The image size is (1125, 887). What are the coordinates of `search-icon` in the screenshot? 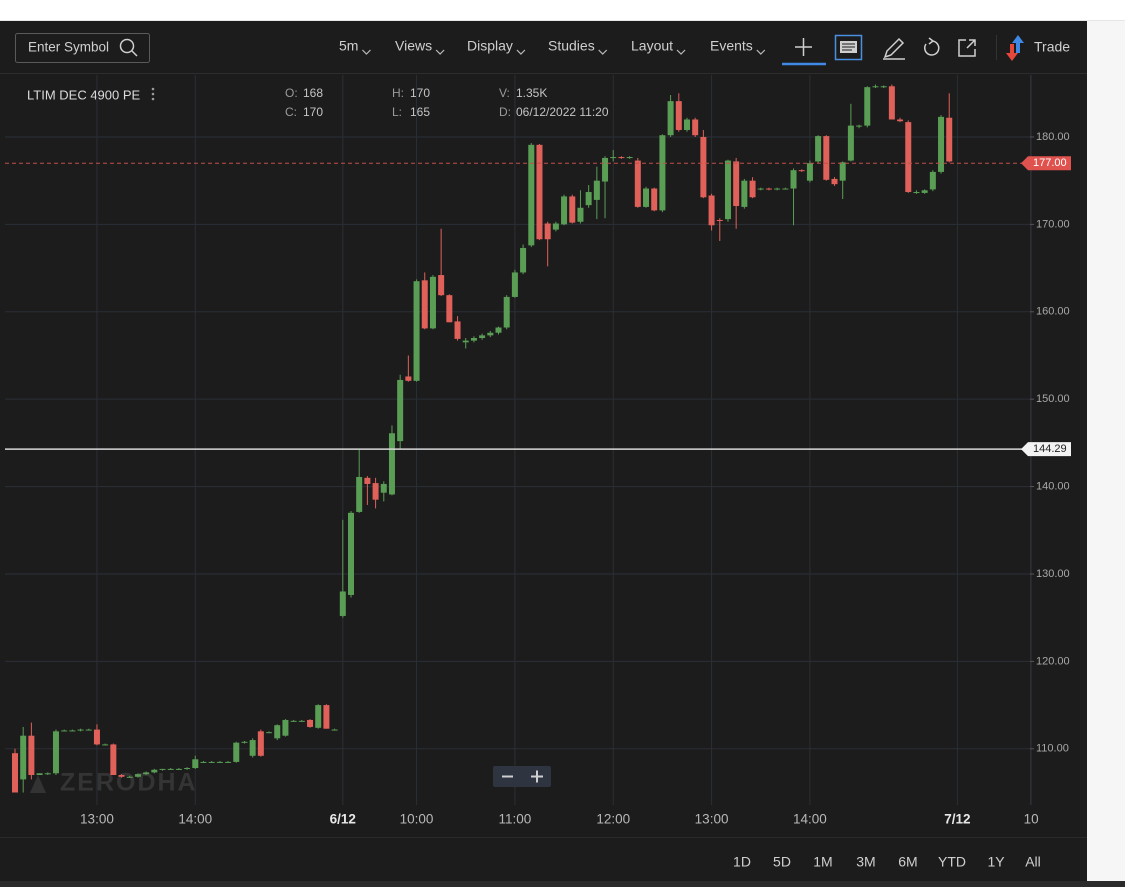 It's located at (128, 47).